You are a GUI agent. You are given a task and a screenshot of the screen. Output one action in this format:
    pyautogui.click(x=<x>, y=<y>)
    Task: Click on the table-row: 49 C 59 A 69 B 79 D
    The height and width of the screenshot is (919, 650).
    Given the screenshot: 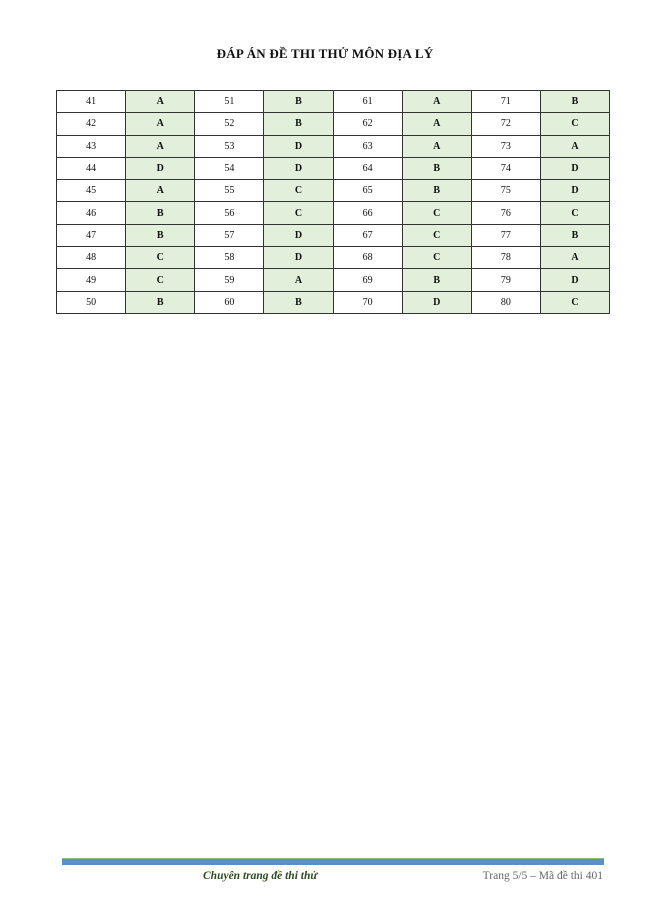 What is the action you would take?
    pyautogui.click(x=333, y=280)
    